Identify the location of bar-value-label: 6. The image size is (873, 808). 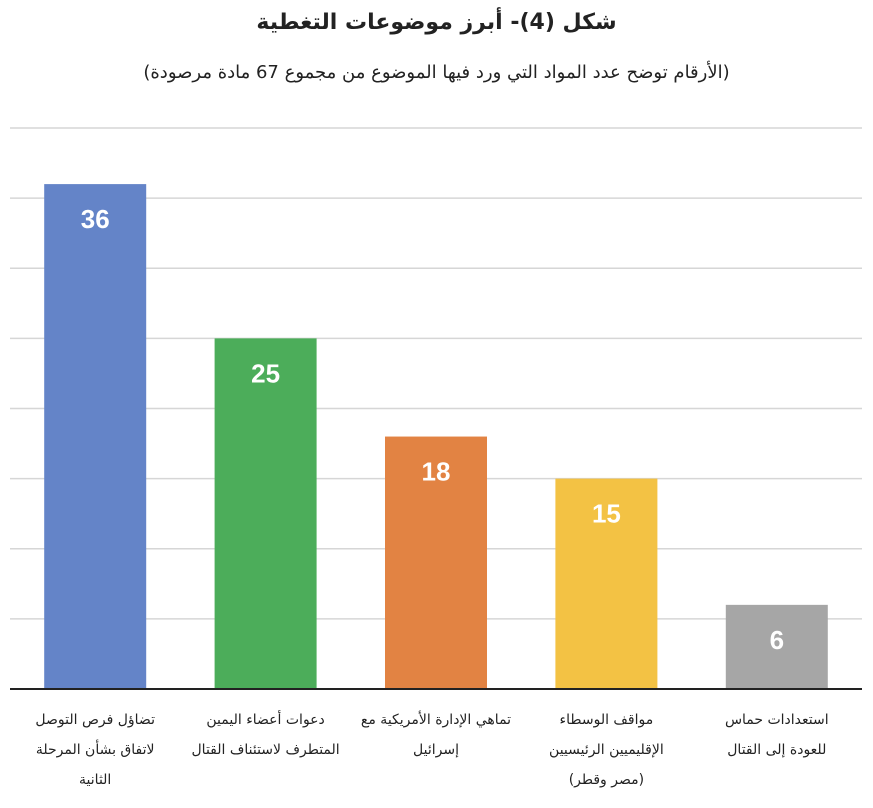
(777, 640).